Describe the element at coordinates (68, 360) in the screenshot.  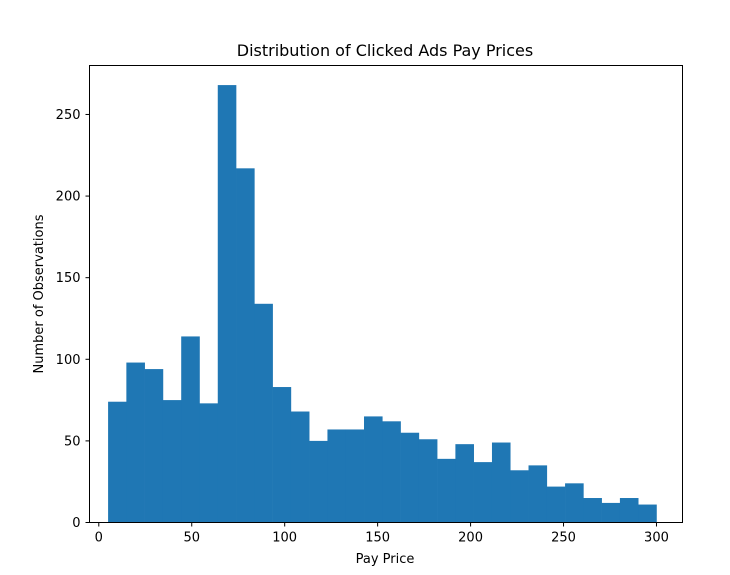
I see `y-tick-label: 100` at that location.